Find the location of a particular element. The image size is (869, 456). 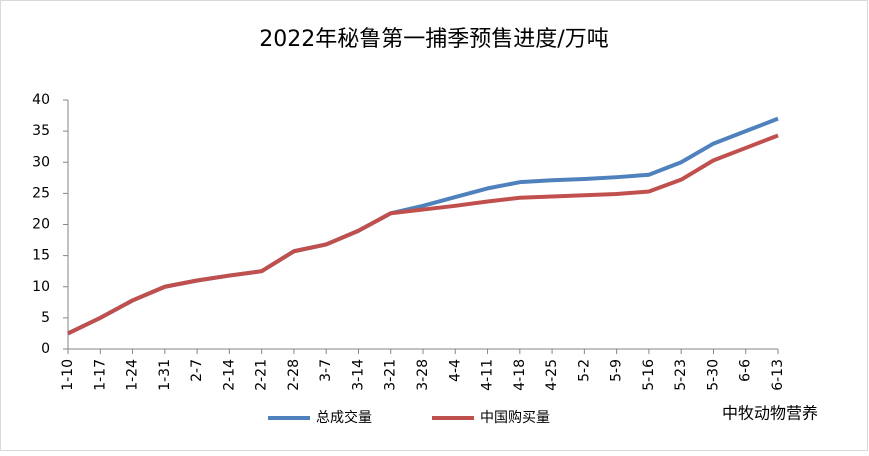

chart-title: 2022年秘鲁第一捕季预售进度/万吨 is located at coordinates (433, 39).